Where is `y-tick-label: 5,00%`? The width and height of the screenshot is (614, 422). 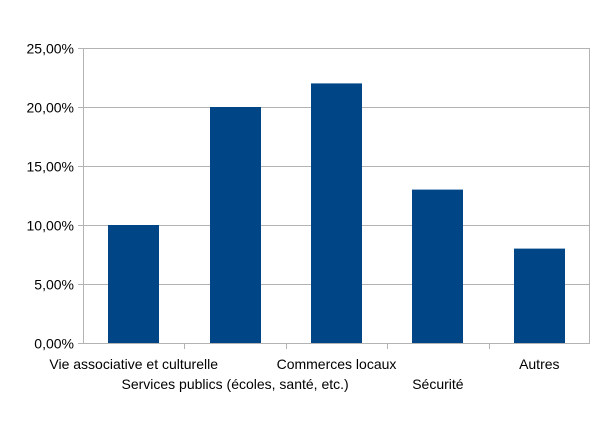 y-tick-label: 5,00% is located at coordinates (54, 285).